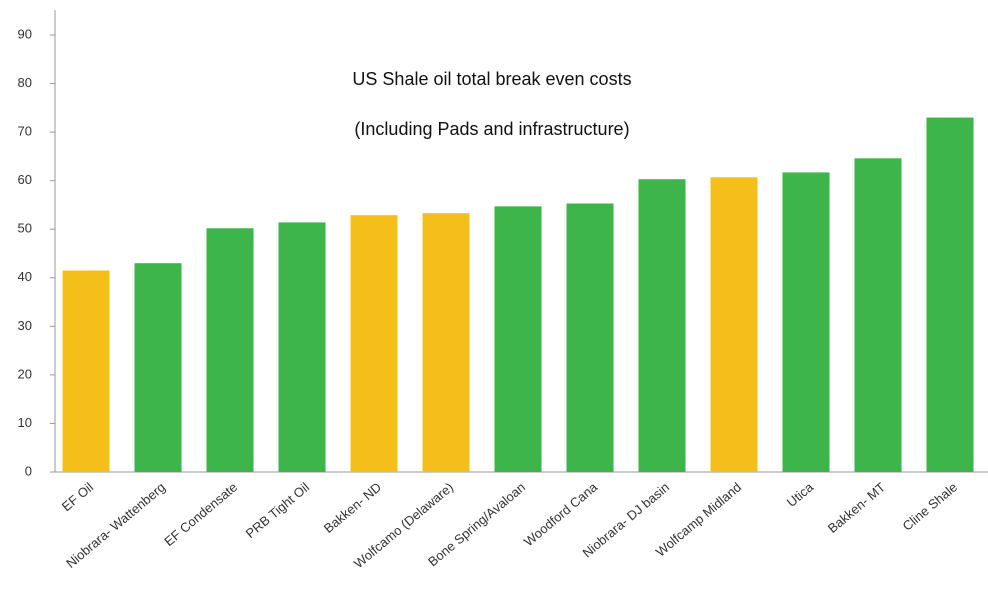 The image size is (988, 615). What do you see at coordinates (352, 507) in the screenshot?
I see `x-tick-label: Bakken- ND` at bounding box center [352, 507].